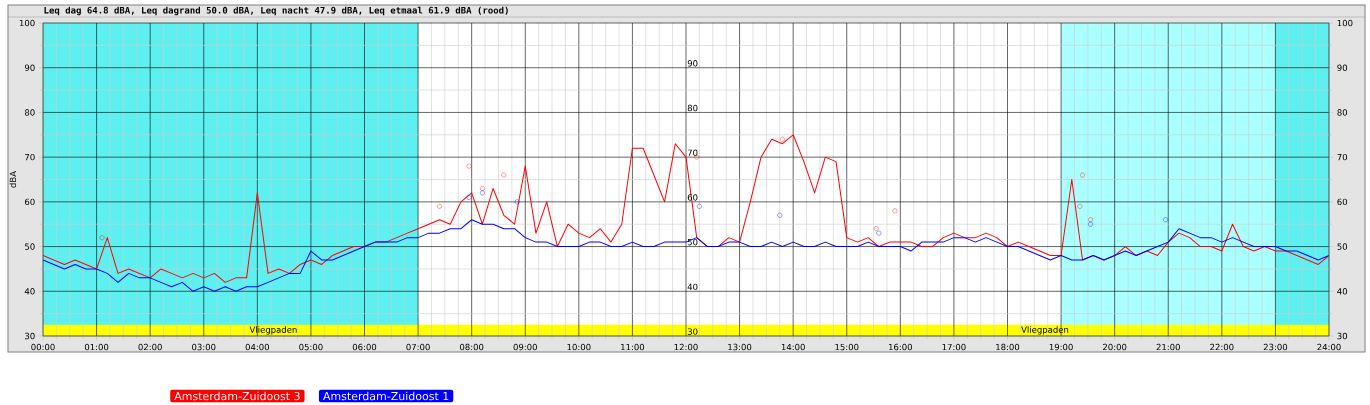  I want to click on annotation: 90, so click(692, 63).